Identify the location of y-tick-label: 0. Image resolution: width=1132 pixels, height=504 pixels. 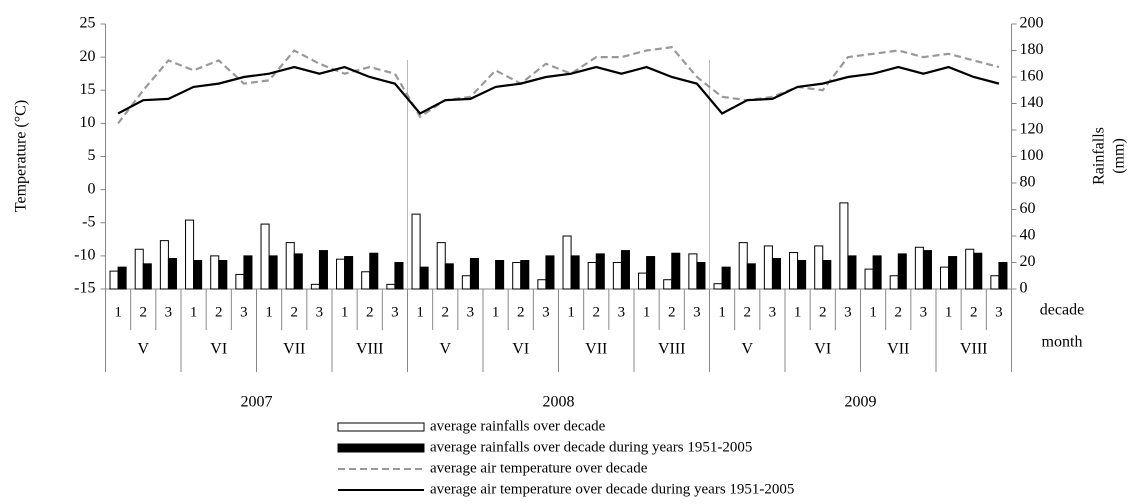
(92, 188).